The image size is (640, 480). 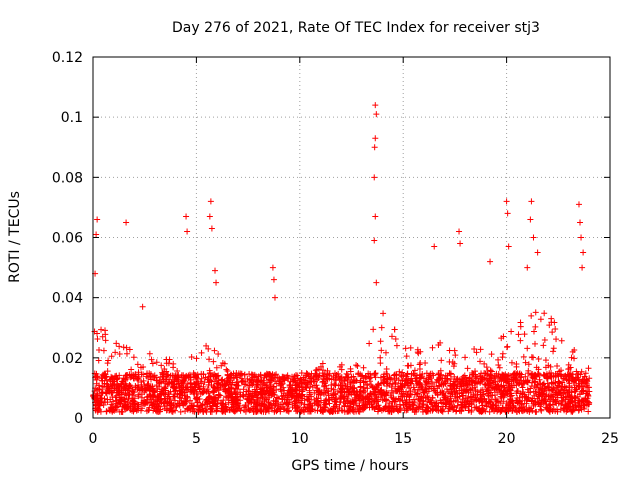 I want to click on y-tick-label: 0.02, so click(x=67, y=359).